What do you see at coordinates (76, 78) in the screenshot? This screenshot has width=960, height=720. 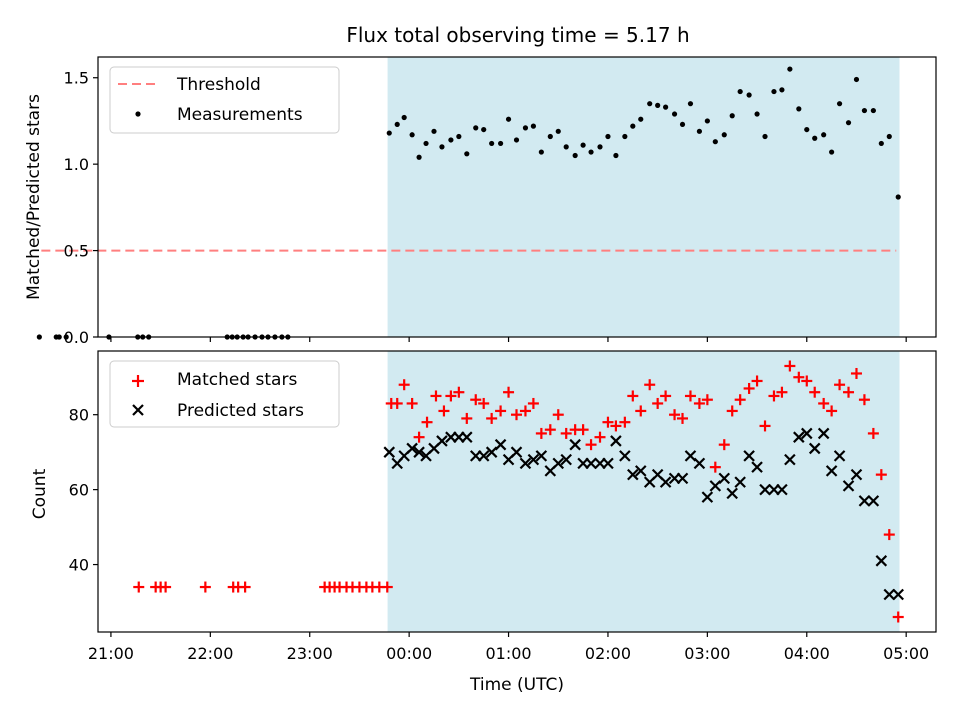 I see `top-y-tick-label: 1.5` at bounding box center [76, 78].